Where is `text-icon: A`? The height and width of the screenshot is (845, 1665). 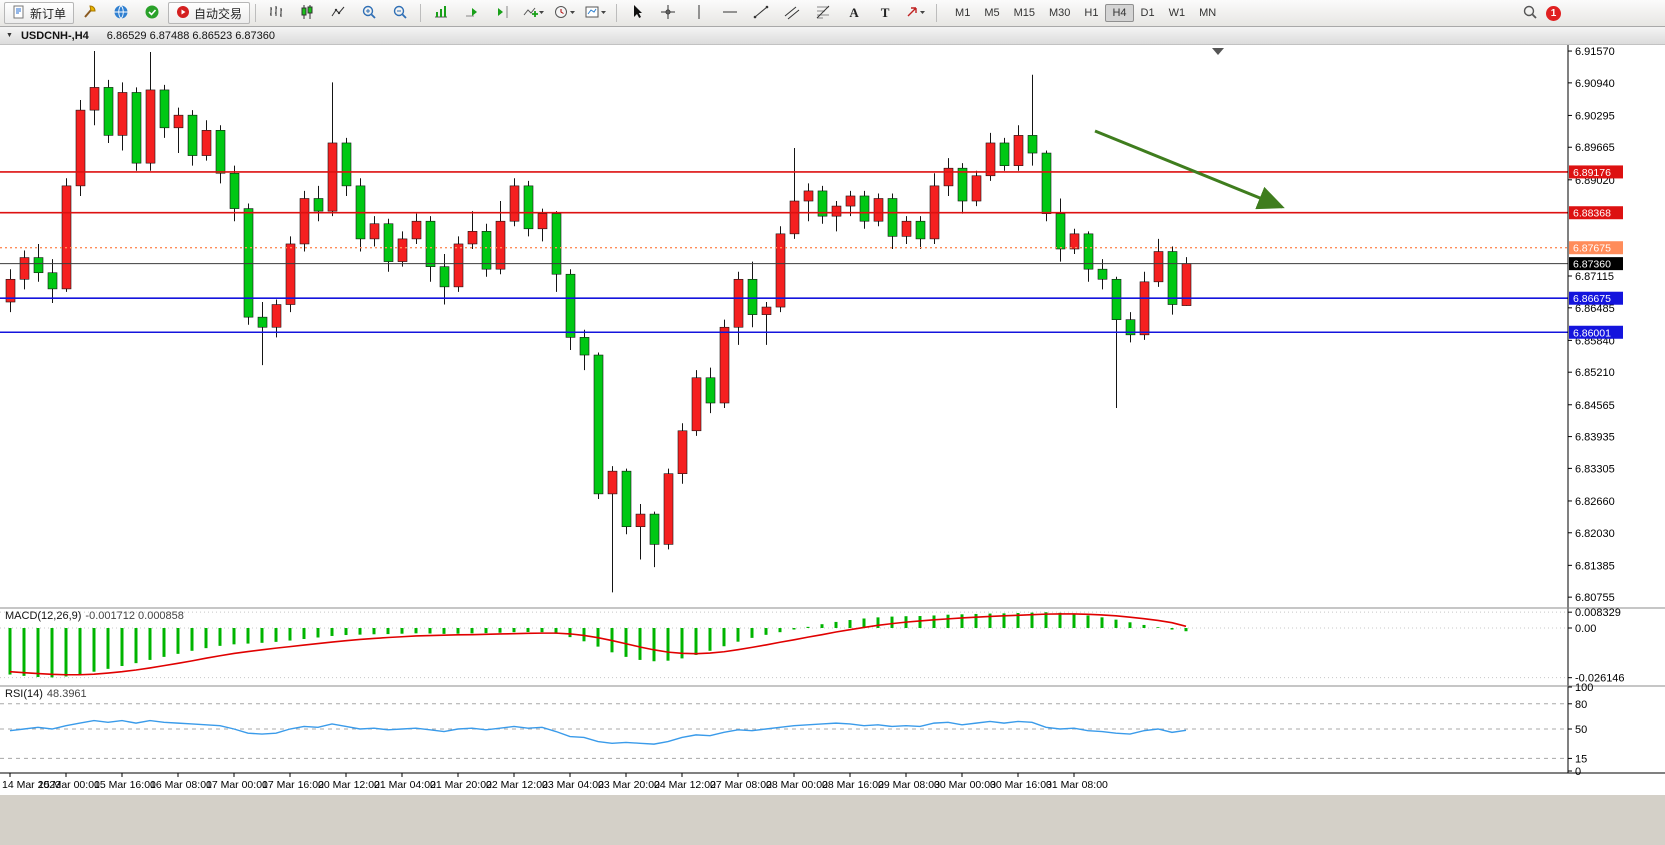
text-icon: A is located at coordinates (854, 12).